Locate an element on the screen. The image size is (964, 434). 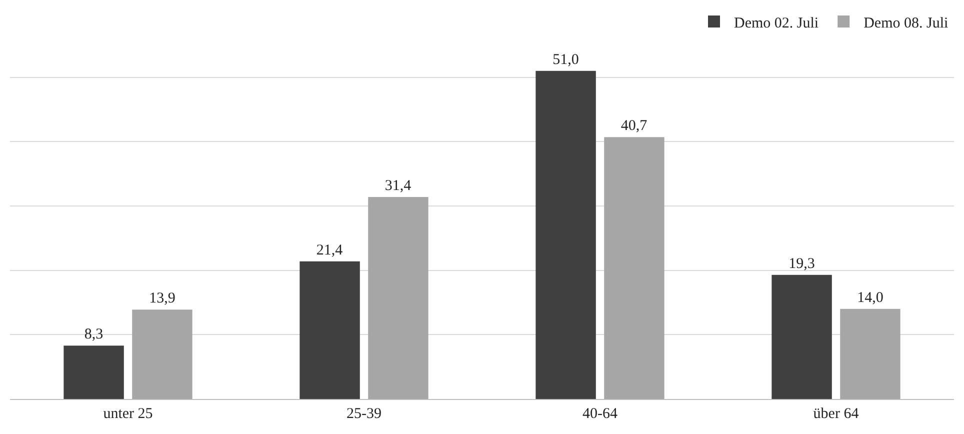
x-tick-label: 40-64 is located at coordinates (600, 414).